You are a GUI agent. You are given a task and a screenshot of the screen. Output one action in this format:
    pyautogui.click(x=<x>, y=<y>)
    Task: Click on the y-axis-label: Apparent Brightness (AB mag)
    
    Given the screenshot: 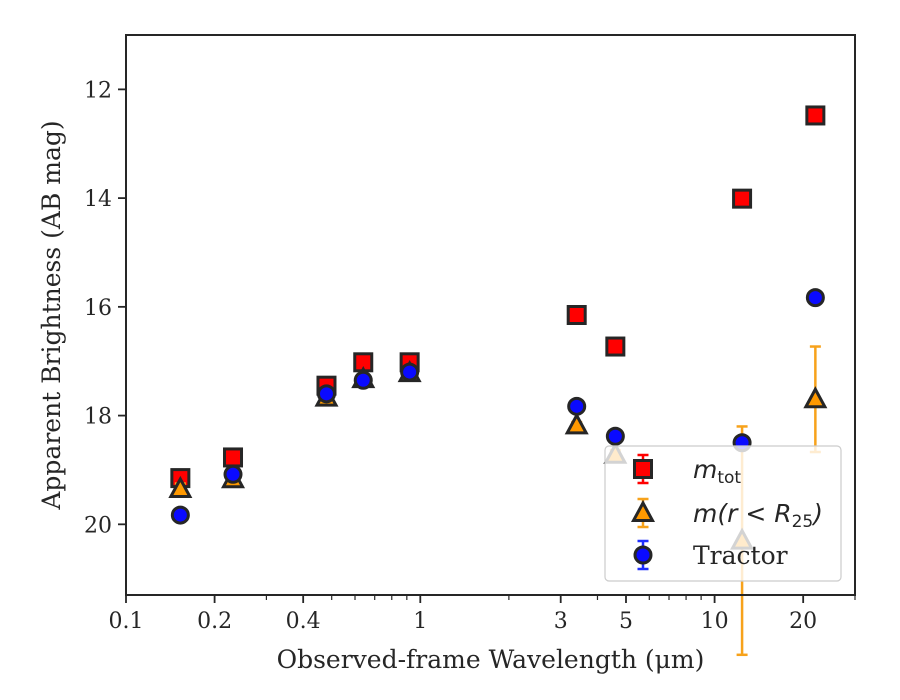 What is the action you would take?
    pyautogui.click(x=51, y=315)
    